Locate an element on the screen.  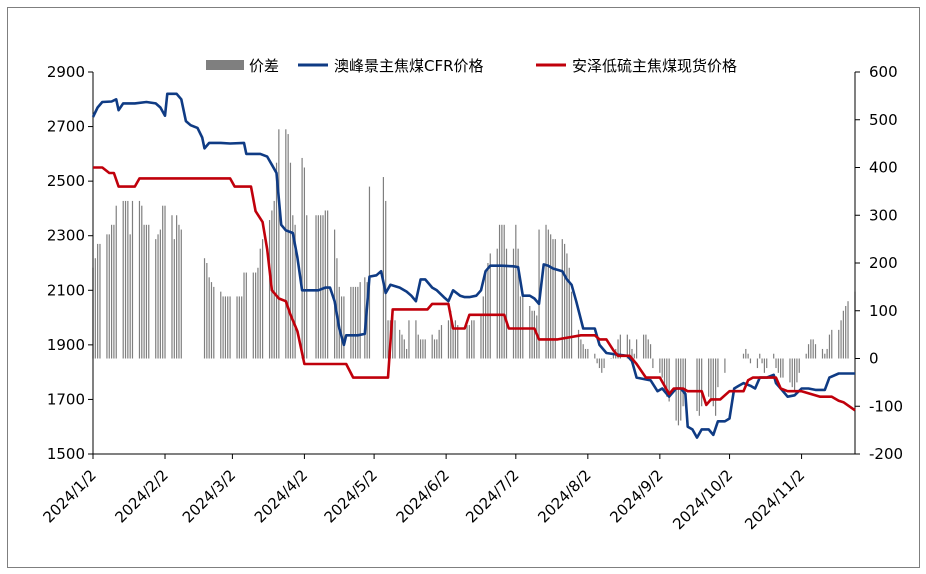
x-tick-label: 2024/10/2 is located at coordinates (702, 499).